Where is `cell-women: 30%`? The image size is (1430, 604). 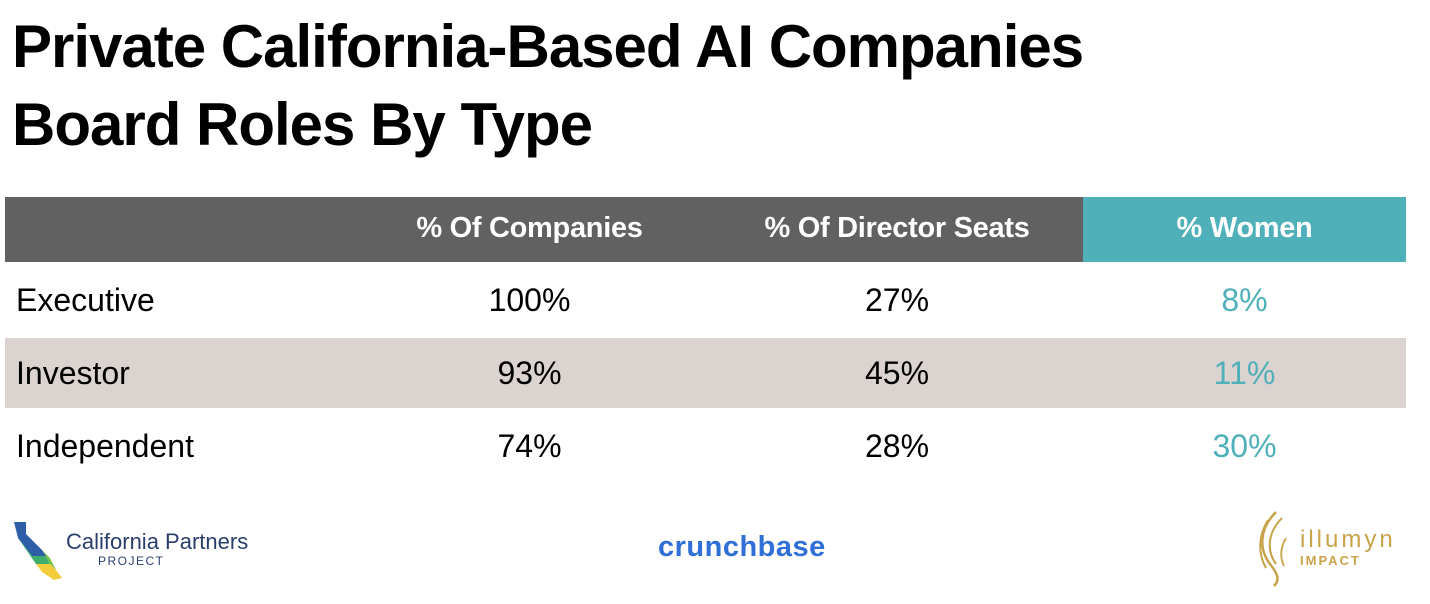 cell-women: 30% is located at coordinates (1244, 445).